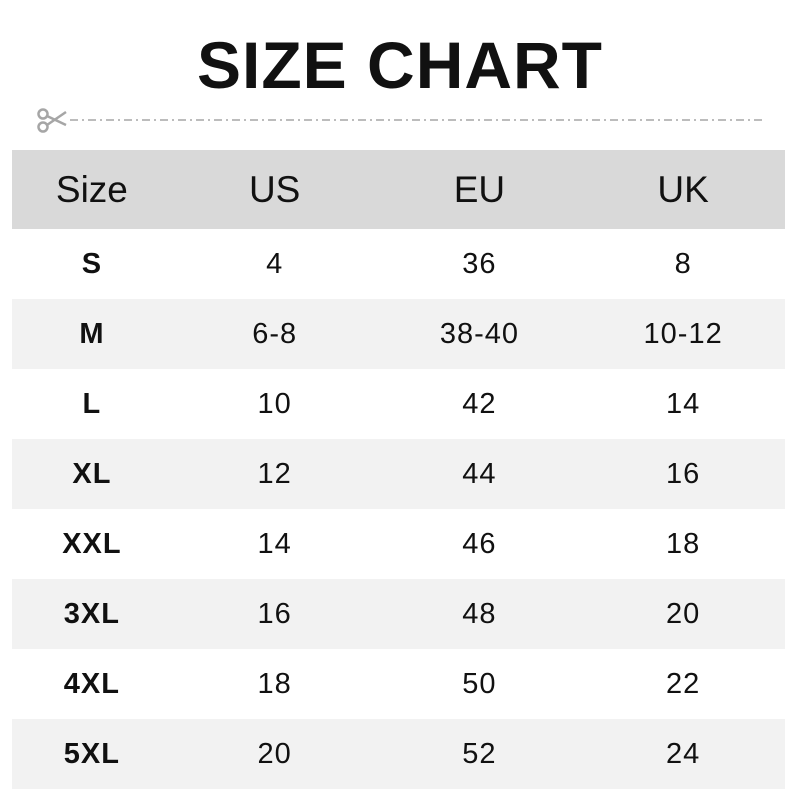  I want to click on cell-eu: 36, so click(479, 263).